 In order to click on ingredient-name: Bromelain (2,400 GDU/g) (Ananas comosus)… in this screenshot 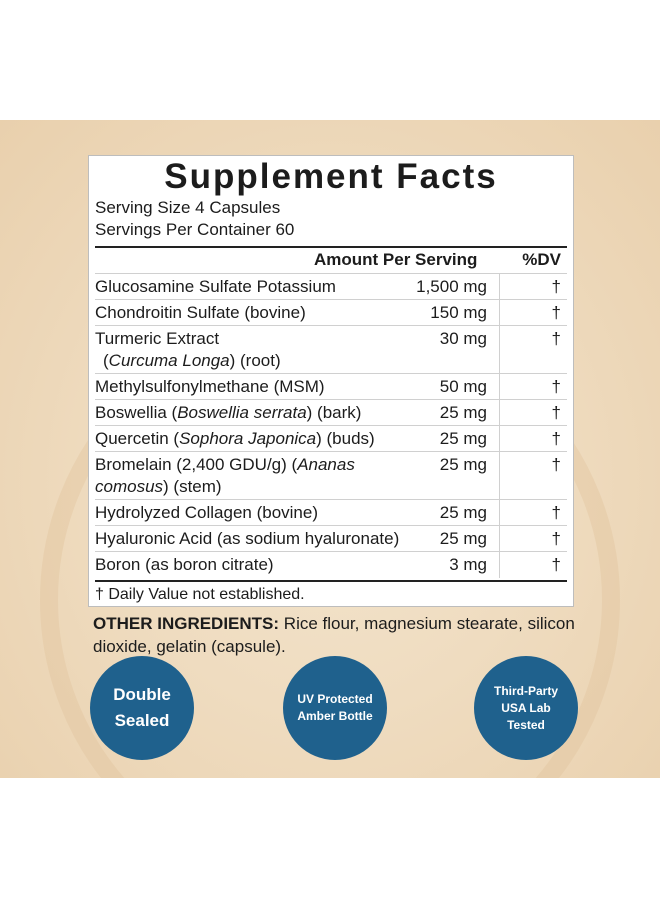, I will do `click(257, 476)`.